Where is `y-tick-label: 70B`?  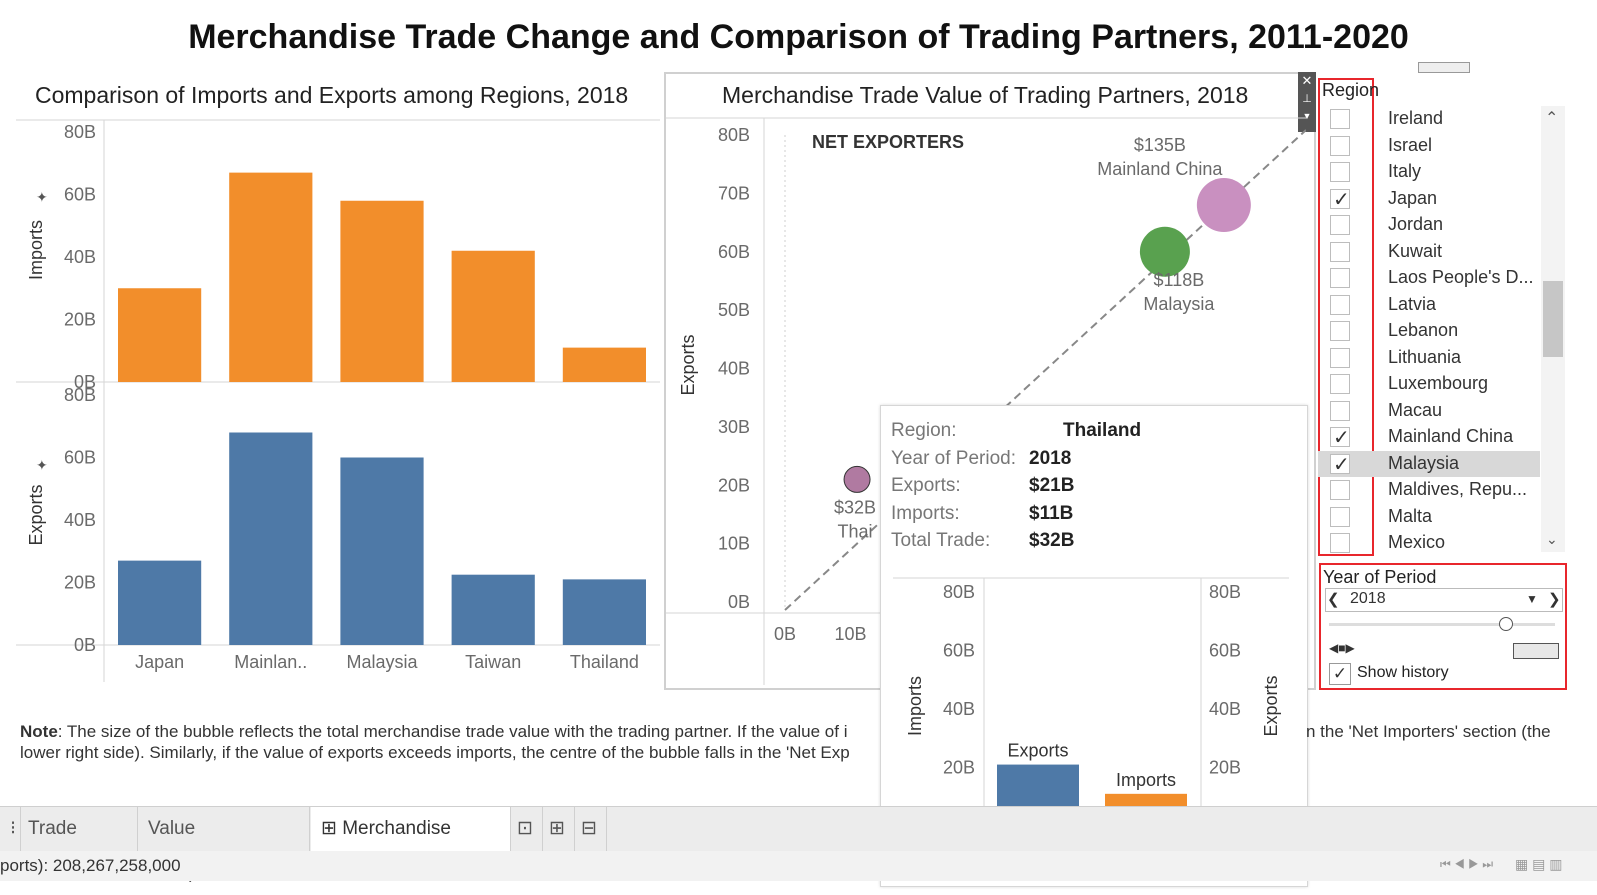
y-tick-label: 70B is located at coordinates (734, 193).